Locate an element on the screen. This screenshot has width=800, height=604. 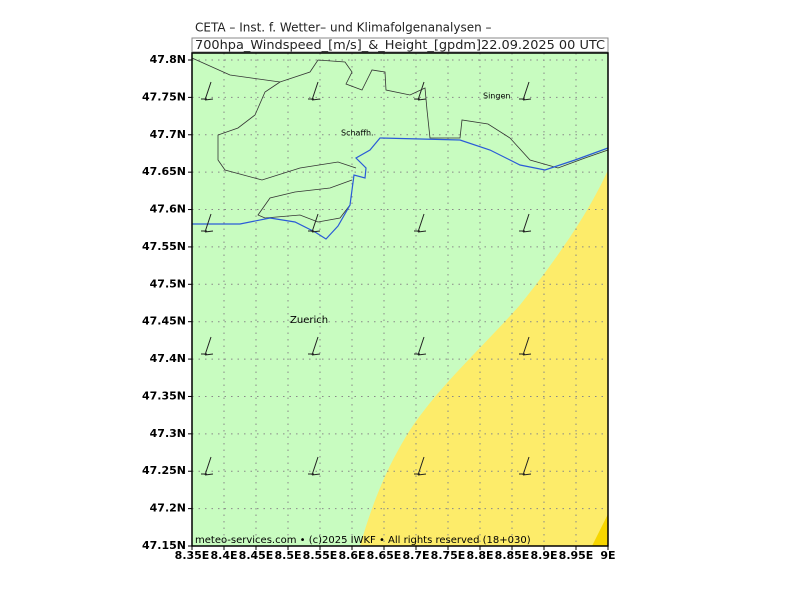
header-box is located at coordinates (400, 45).